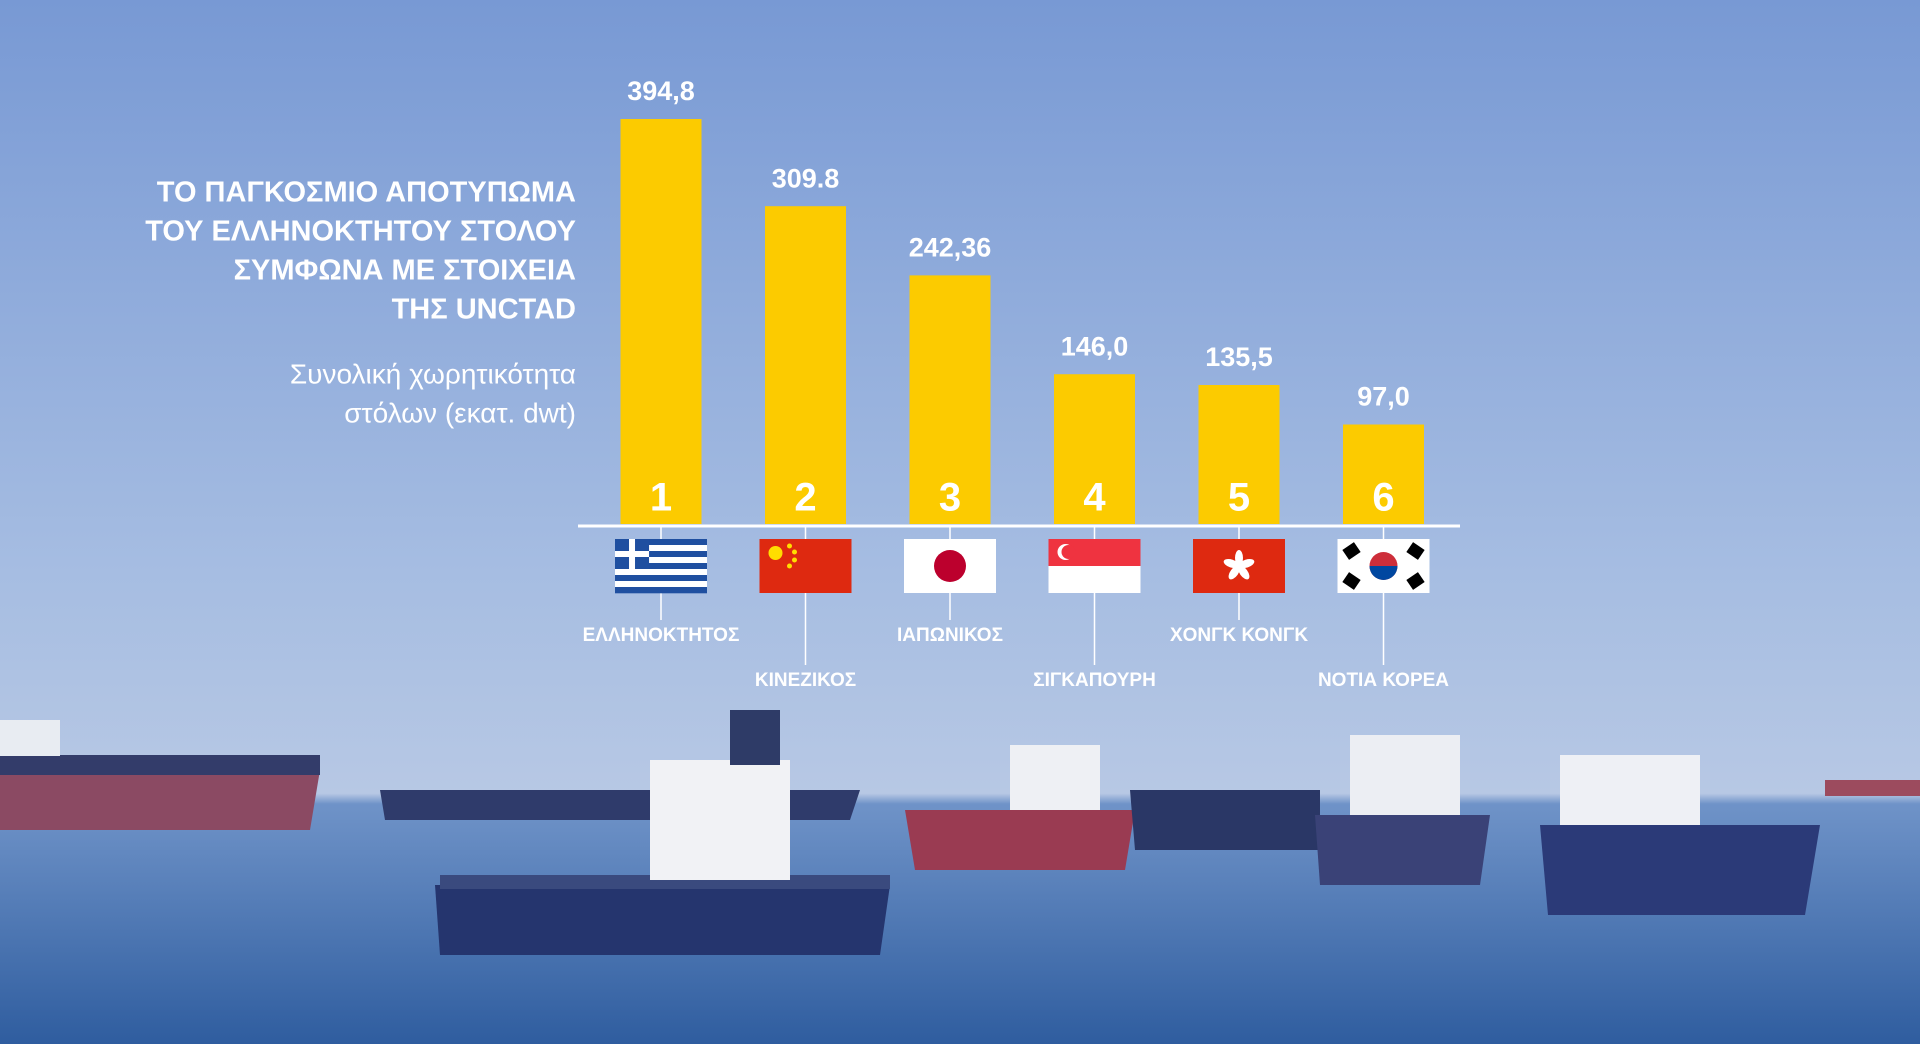 Image resolution: width=1920 pixels, height=1049 pixels. What do you see at coordinates (806, 178) in the screenshot?
I see `value-label: 309.8` at bounding box center [806, 178].